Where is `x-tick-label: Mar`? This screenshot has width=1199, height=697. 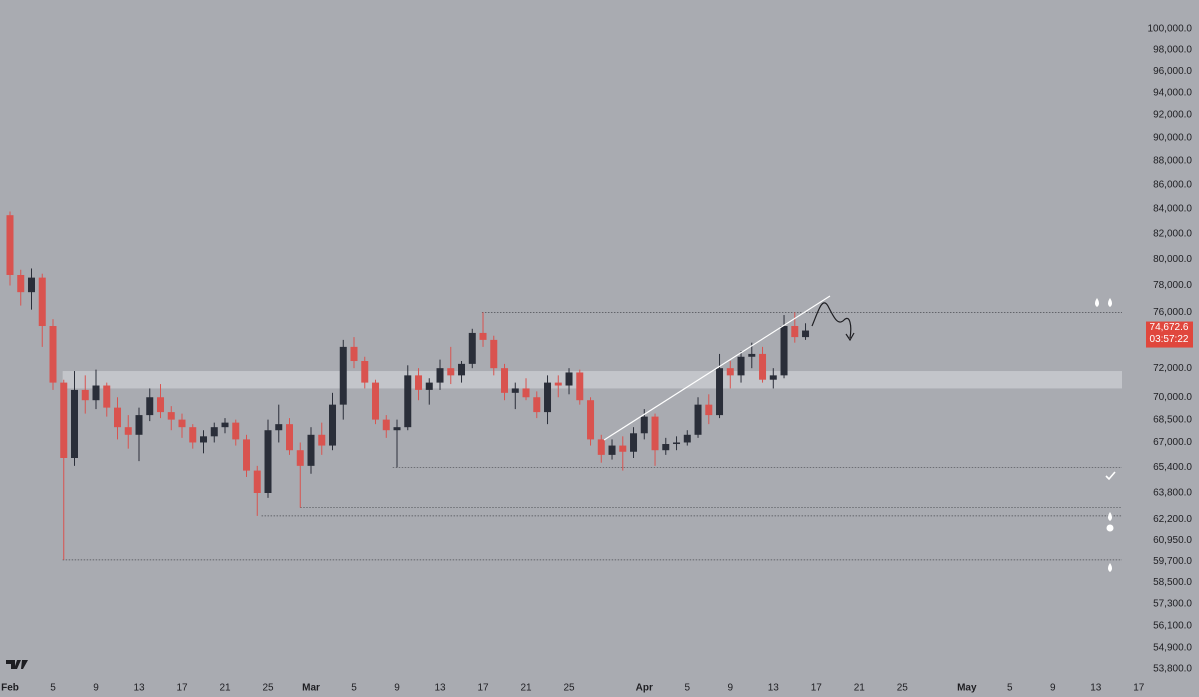
x-tick-label: Mar is located at coordinates (311, 688).